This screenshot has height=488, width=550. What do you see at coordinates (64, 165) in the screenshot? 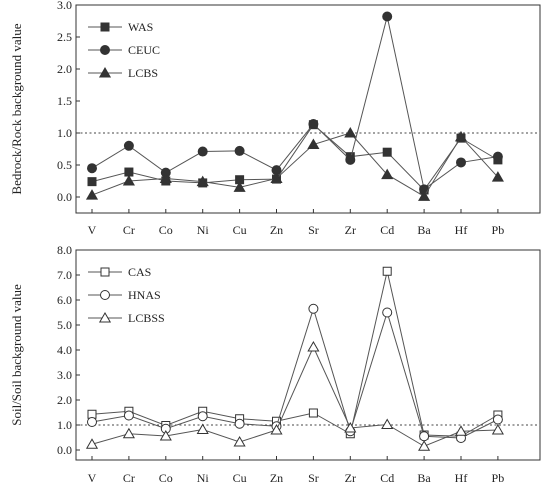
I see `y-tick-label: 0.5` at bounding box center [64, 165].